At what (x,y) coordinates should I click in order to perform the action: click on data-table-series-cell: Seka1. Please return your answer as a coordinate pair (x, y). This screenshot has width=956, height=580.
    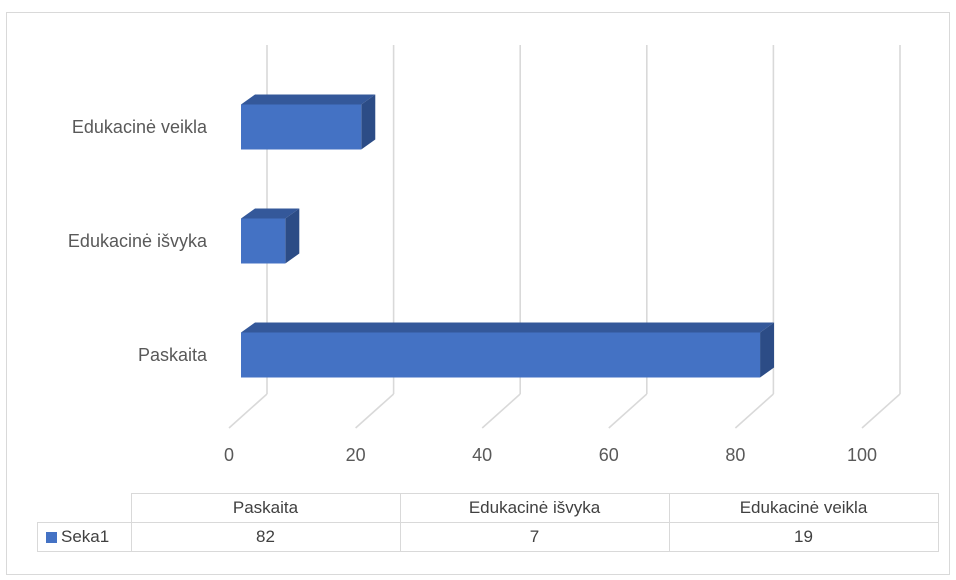
    Looking at the image, I should click on (84, 537).